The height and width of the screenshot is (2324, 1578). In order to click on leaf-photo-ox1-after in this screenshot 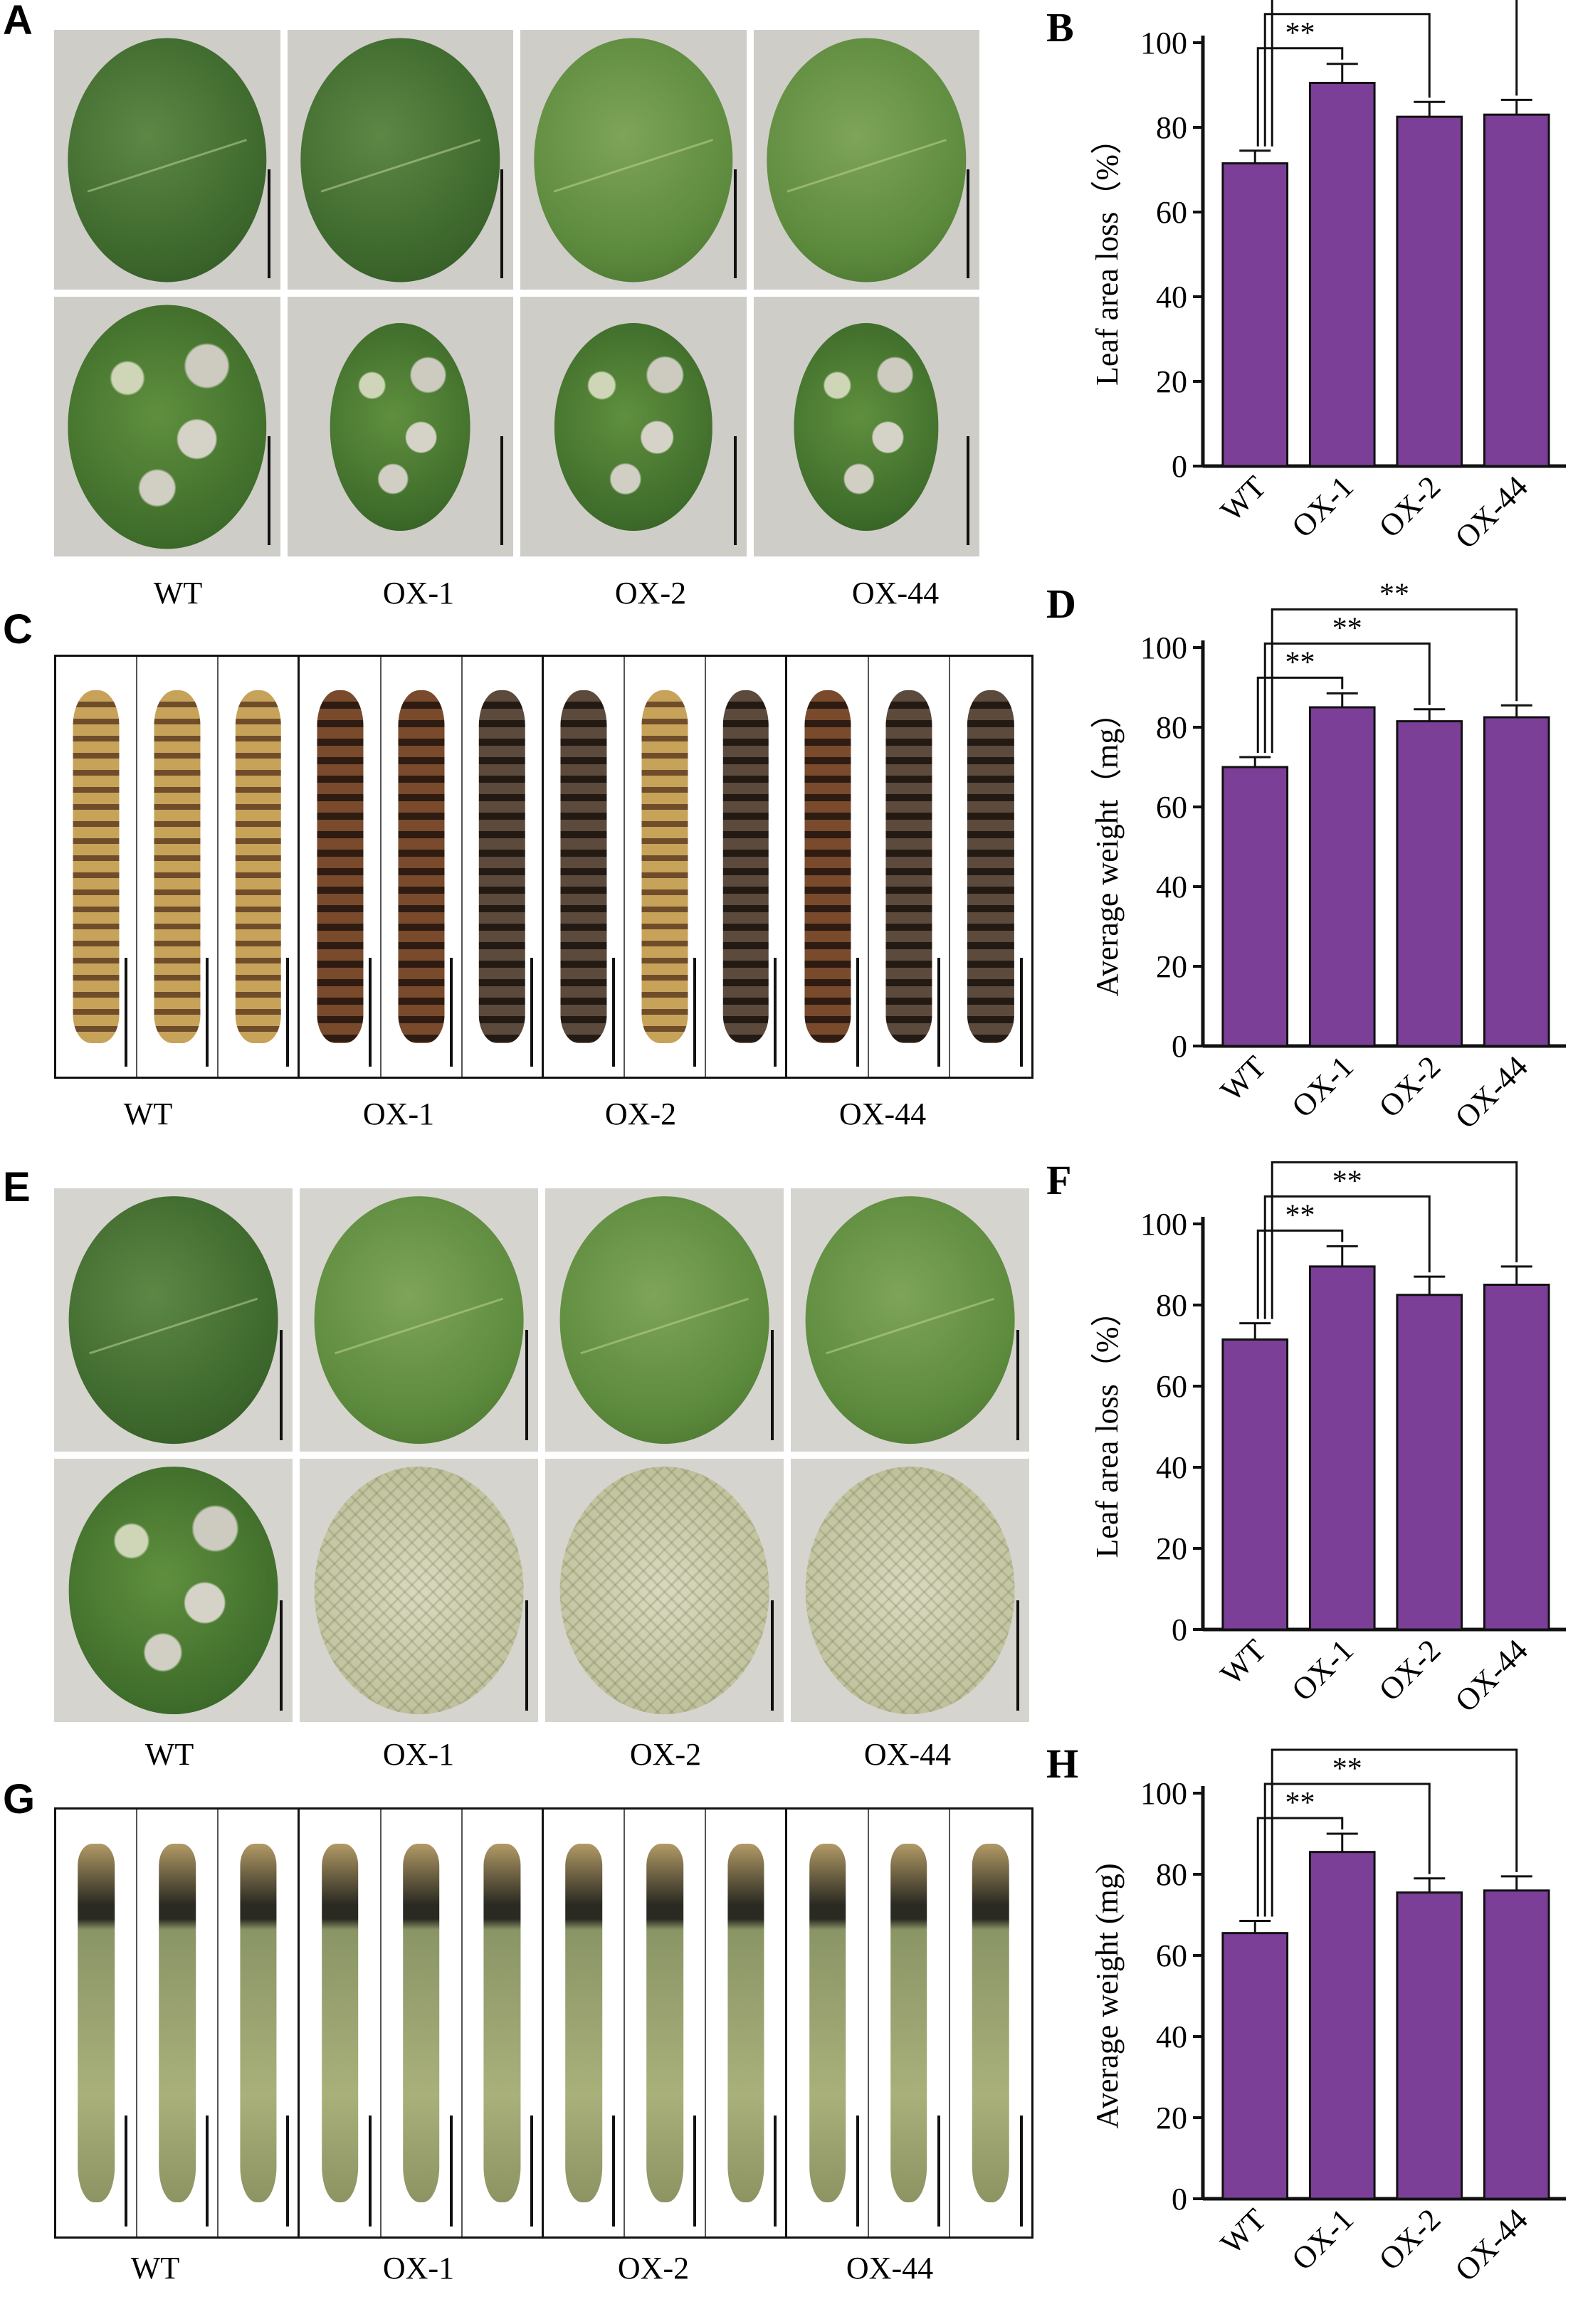, I will do `click(400, 426)`.